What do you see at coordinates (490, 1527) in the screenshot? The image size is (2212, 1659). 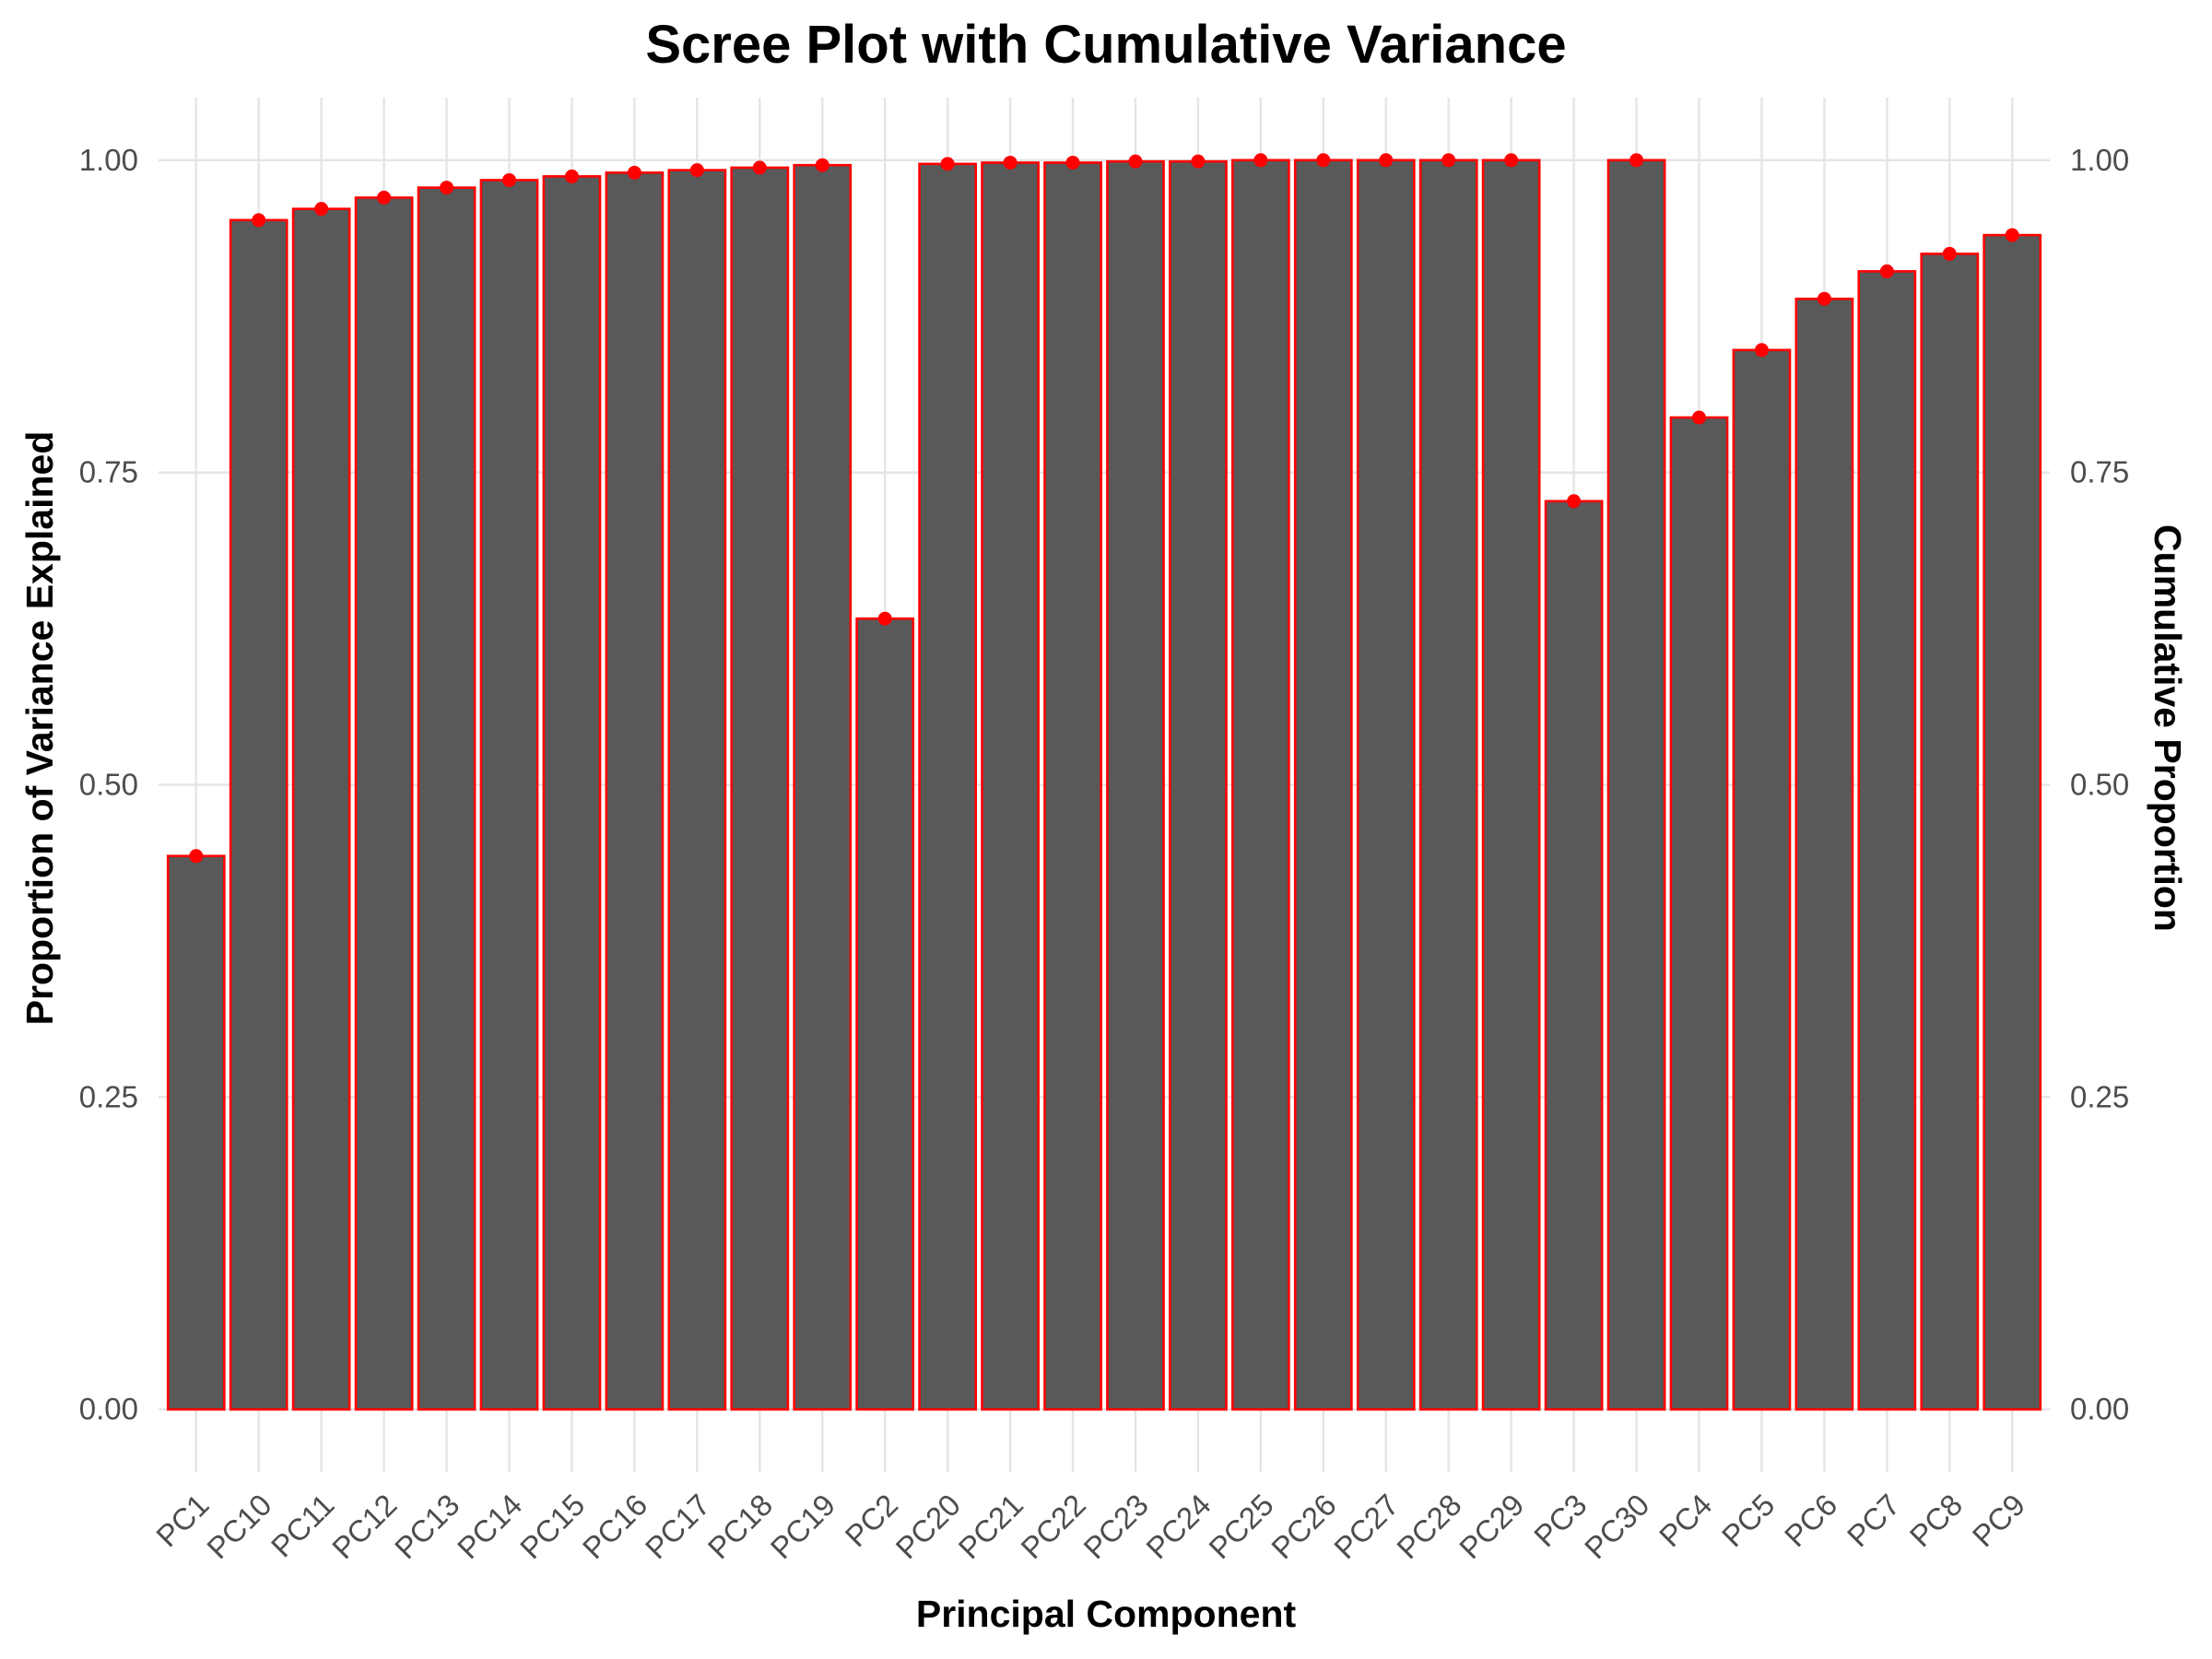 I see `x-tick-label: PC14` at bounding box center [490, 1527].